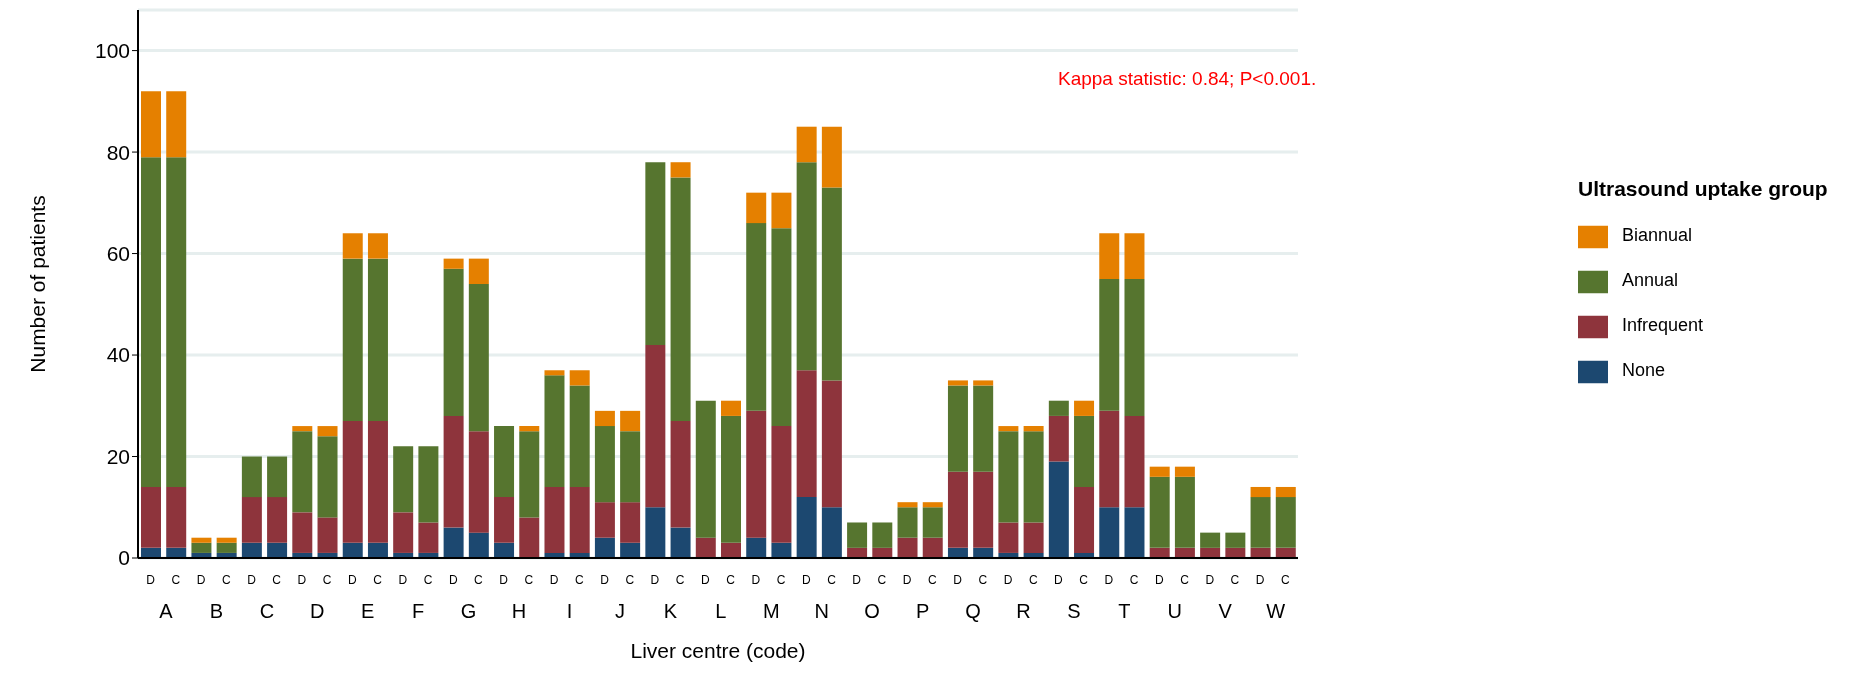  I want to click on legend-label: Biannual, so click(1657, 235).